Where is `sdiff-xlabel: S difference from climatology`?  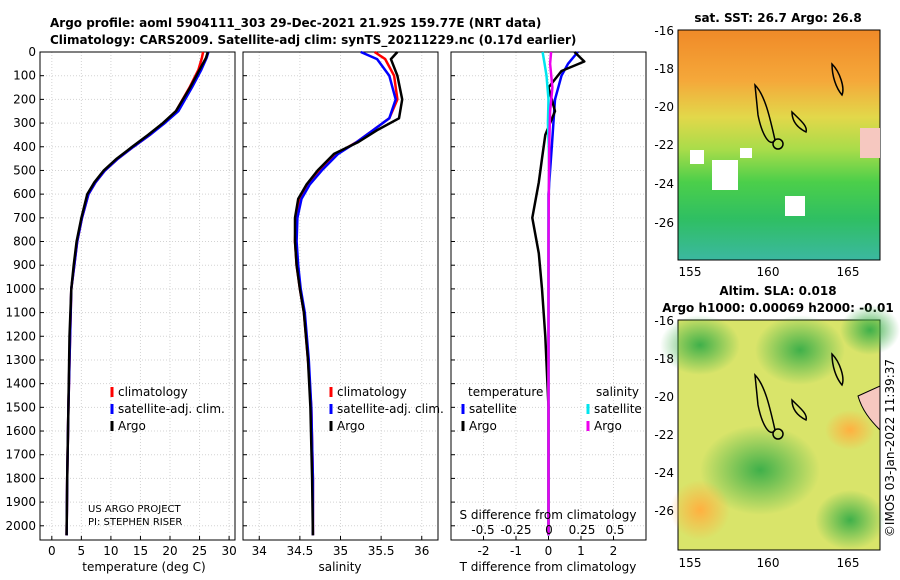
sdiff-xlabel: S difference from climatology is located at coordinates (548, 515).